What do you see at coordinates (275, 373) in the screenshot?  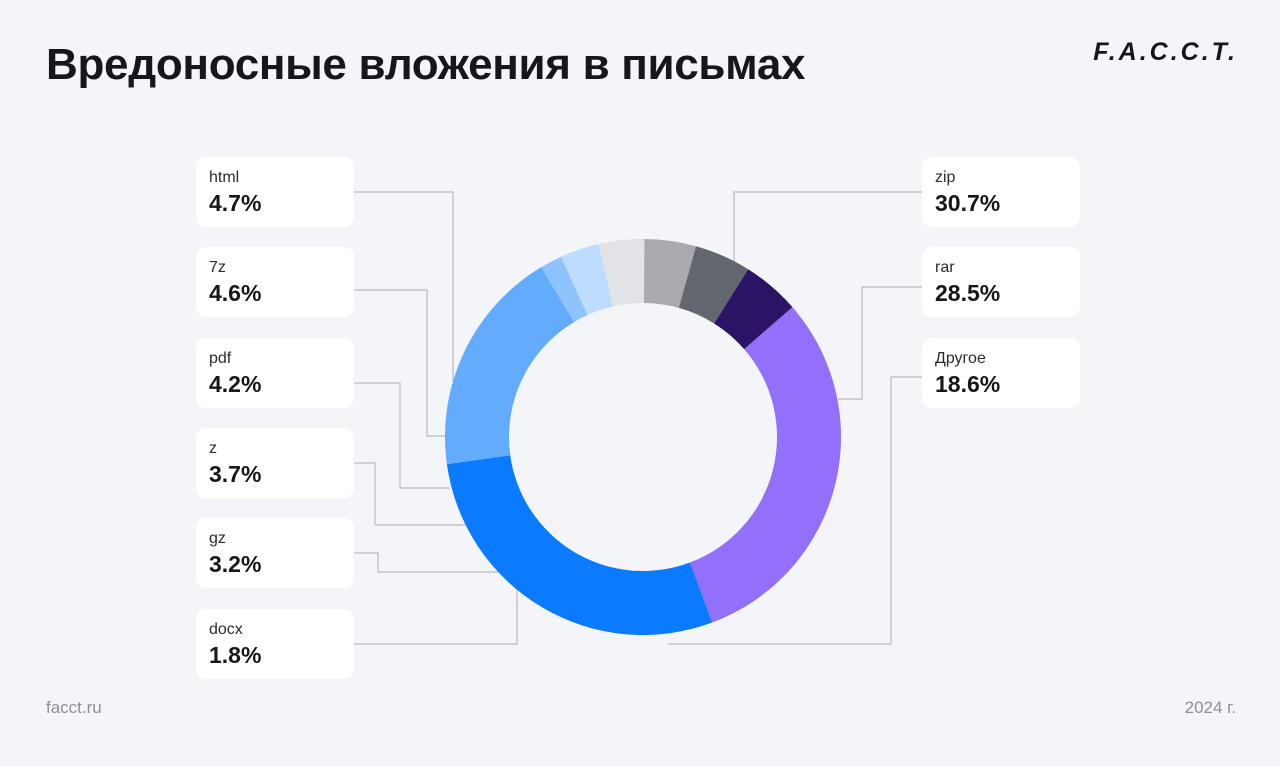 I see `callout-card-pdf: pdf 4.2%` at bounding box center [275, 373].